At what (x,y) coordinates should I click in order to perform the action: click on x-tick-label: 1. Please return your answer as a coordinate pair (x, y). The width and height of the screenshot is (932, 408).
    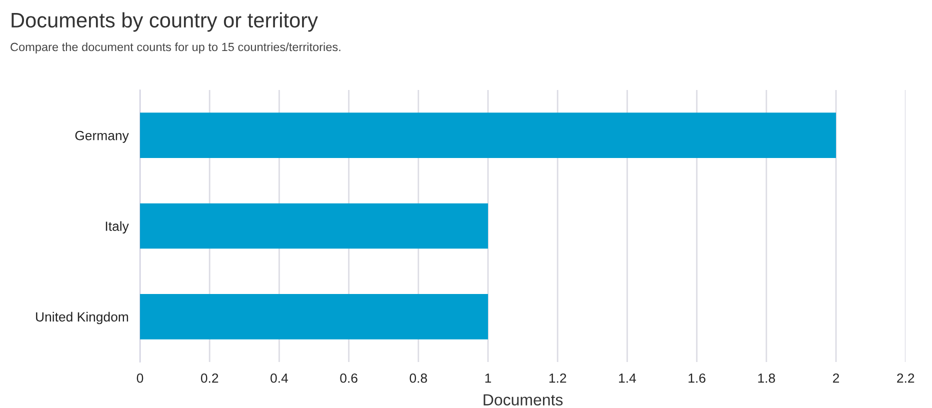
    Looking at the image, I should click on (488, 378).